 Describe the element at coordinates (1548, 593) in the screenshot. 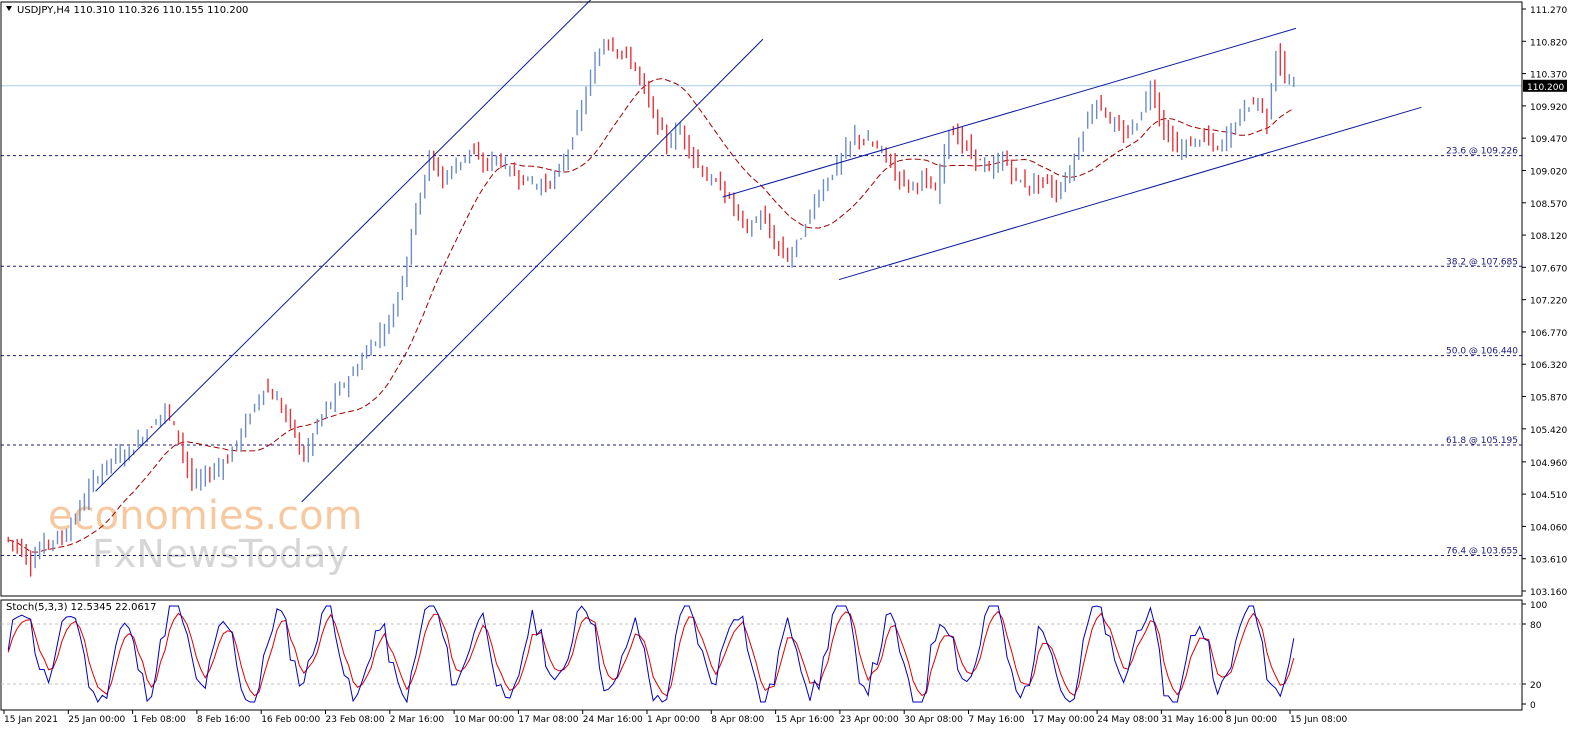

I see `price-tick-label: 103.160` at that location.